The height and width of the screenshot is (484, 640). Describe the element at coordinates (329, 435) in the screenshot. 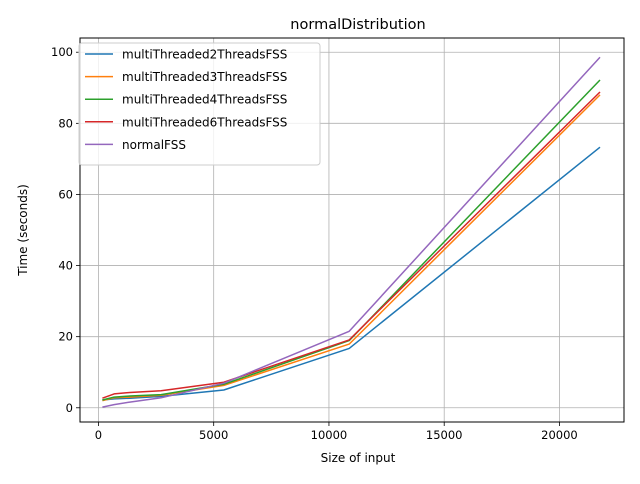

I see `x-tick-label: 10000` at that location.